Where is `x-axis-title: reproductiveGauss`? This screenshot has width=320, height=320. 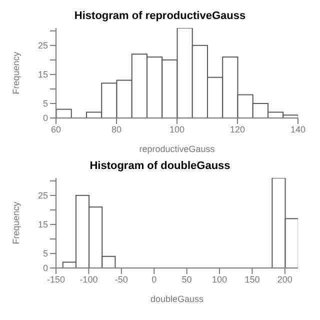 x-axis-title: reproductiveGauss is located at coordinates (177, 149).